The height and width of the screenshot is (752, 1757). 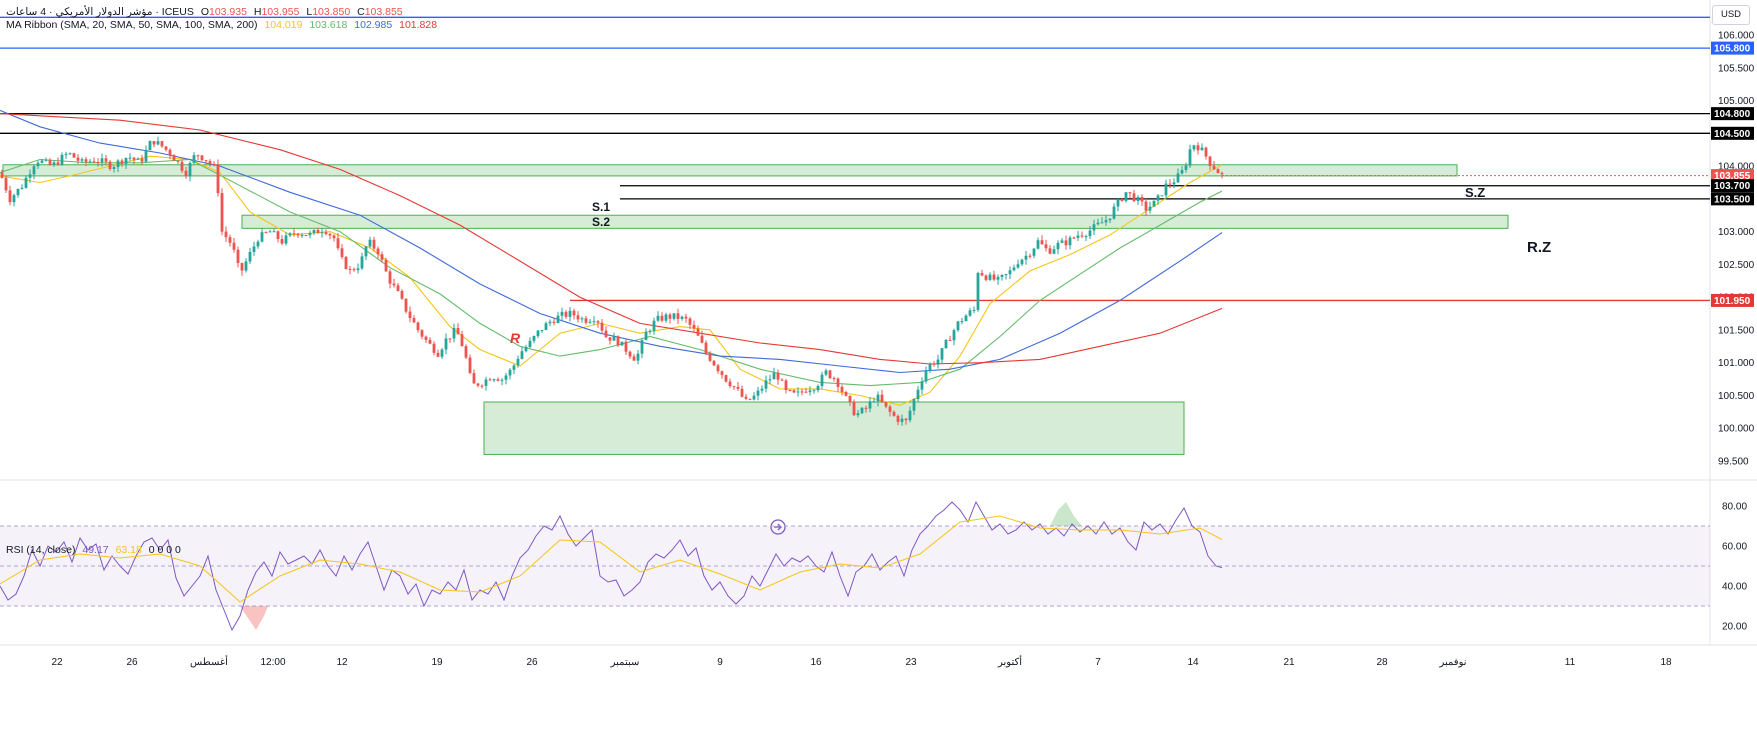 What do you see at coordinates (283, 25) in the screenshot?
I see `ma20-value: 104.019` at bounding box center [283, 25].